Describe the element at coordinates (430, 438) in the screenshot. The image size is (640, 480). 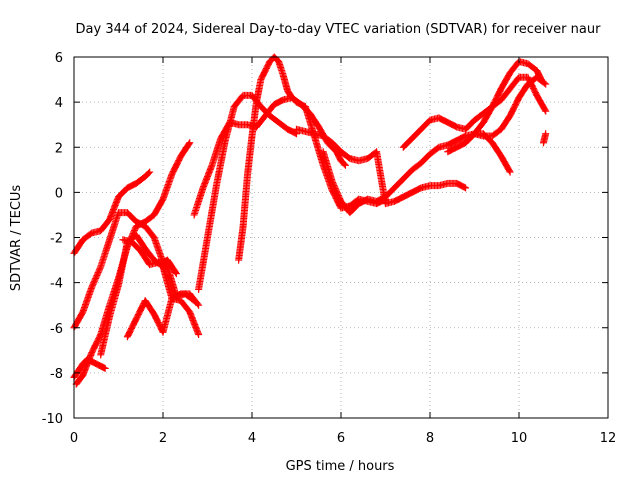
I see `x-tick-label: 8` at that location.